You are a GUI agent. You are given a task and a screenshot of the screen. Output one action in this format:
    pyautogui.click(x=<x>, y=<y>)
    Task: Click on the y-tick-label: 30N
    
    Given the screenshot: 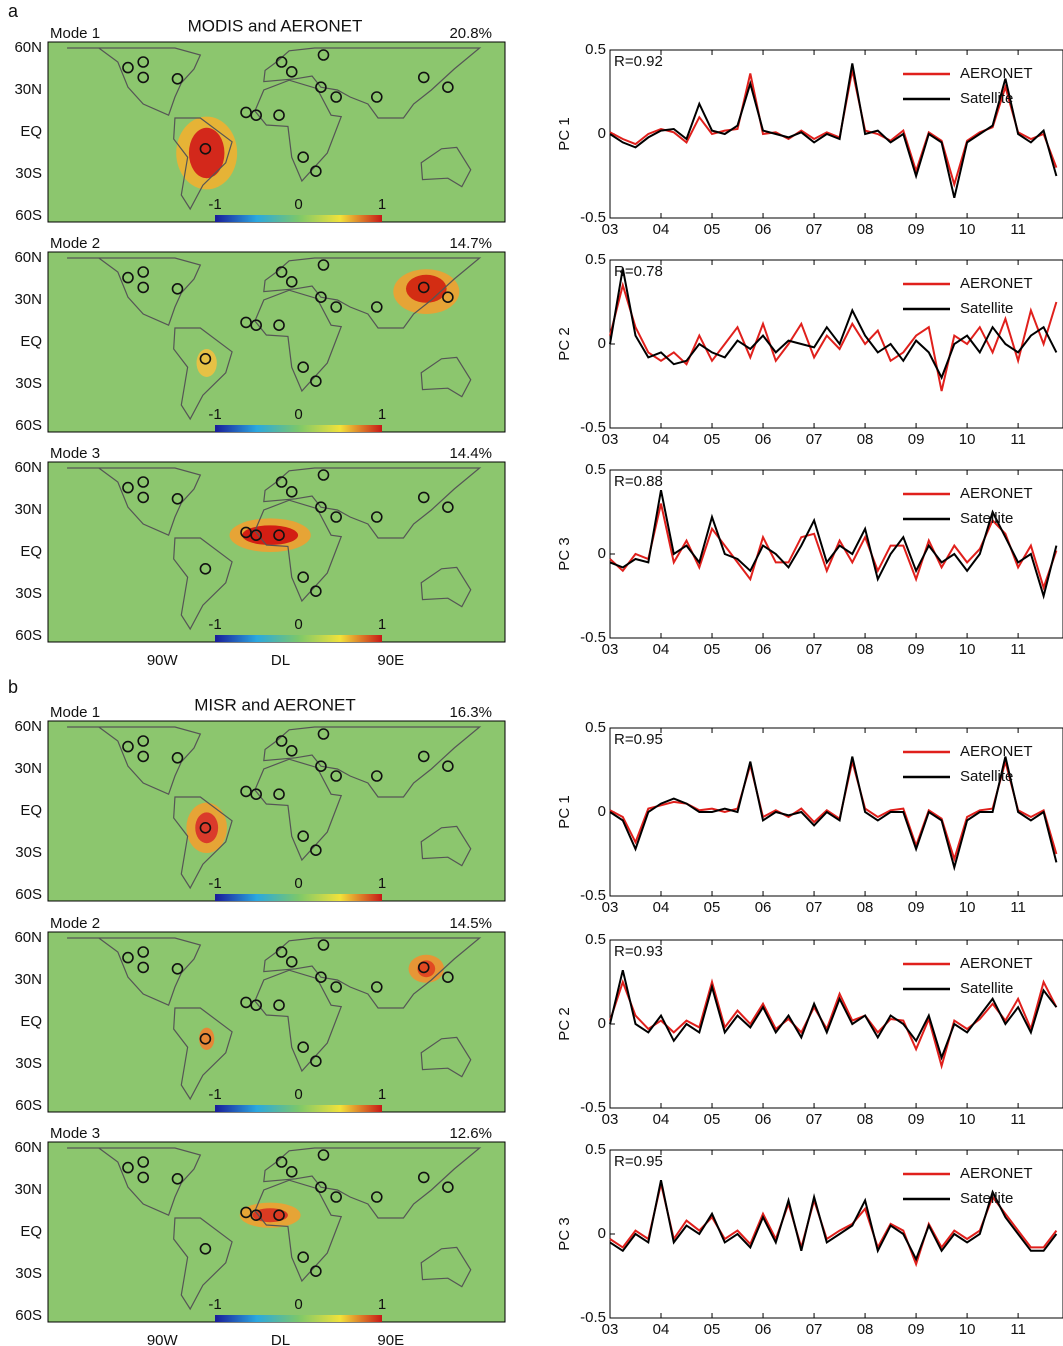 What is the action you would take?
    pyautogui.click(x=28, y=1189)
    